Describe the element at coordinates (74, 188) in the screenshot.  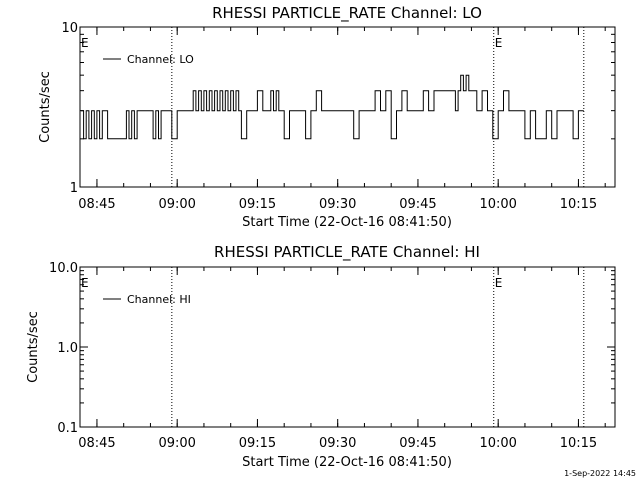
I see `panel-lo-ytick-label: 1` at that location.